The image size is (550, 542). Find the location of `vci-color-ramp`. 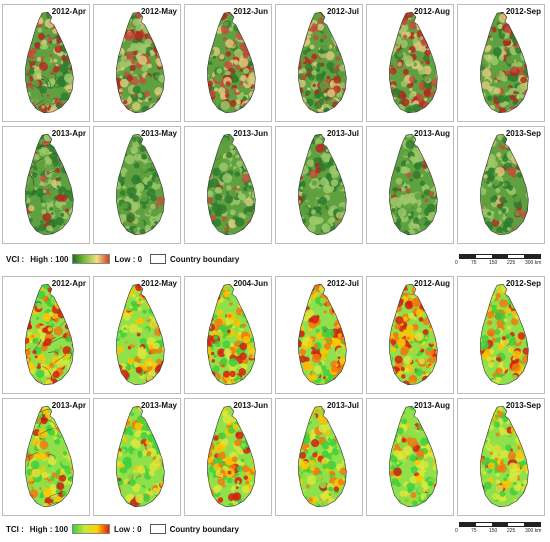

vci-color-ramp is located at coordinates (91, 259).